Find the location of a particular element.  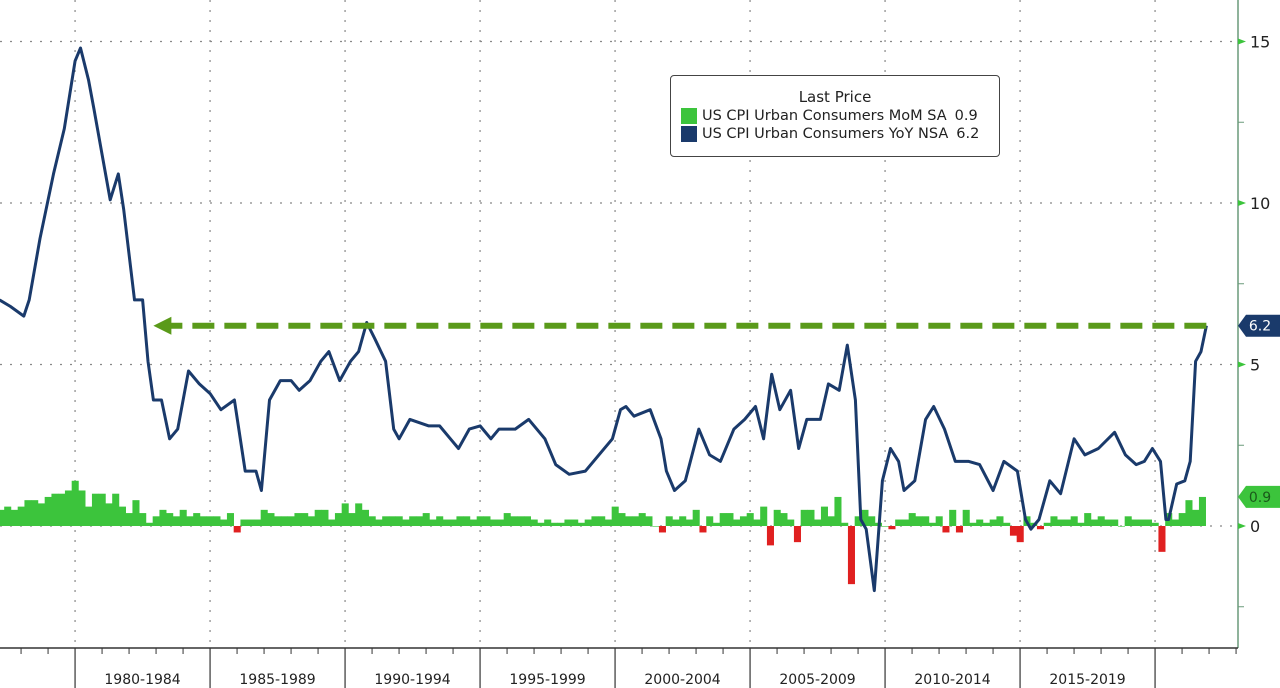

x-tick-label: 1995-1999 is located at coordinates (547, 680).